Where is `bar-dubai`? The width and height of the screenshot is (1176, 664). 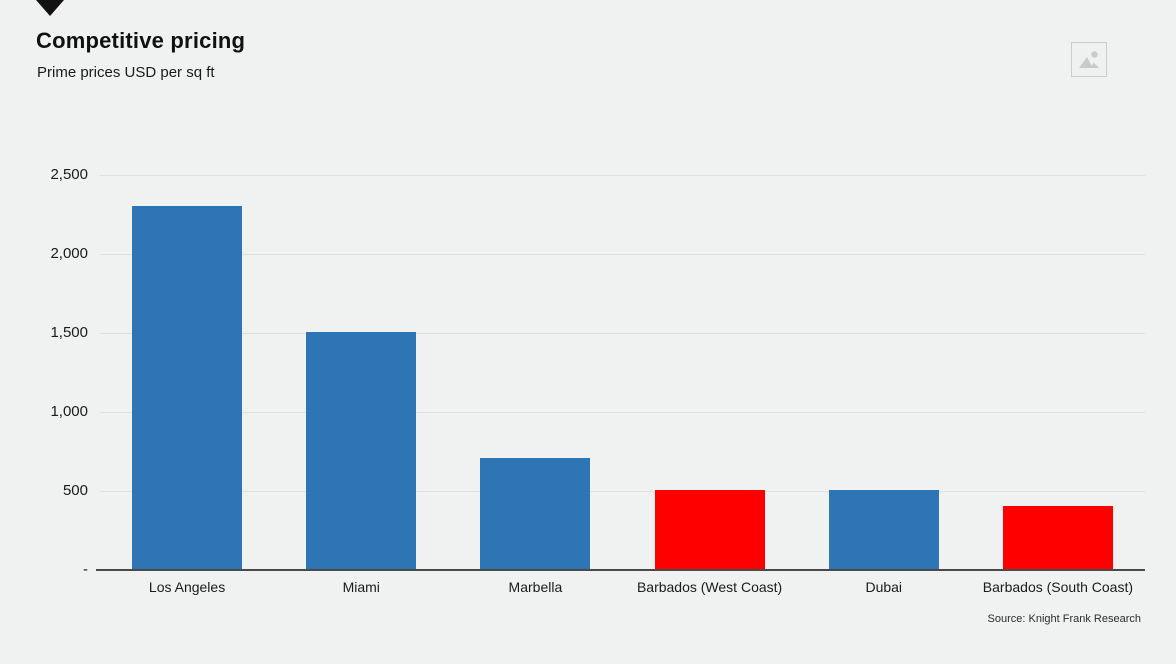
bar-dubai is located at coordinates (883, 529).